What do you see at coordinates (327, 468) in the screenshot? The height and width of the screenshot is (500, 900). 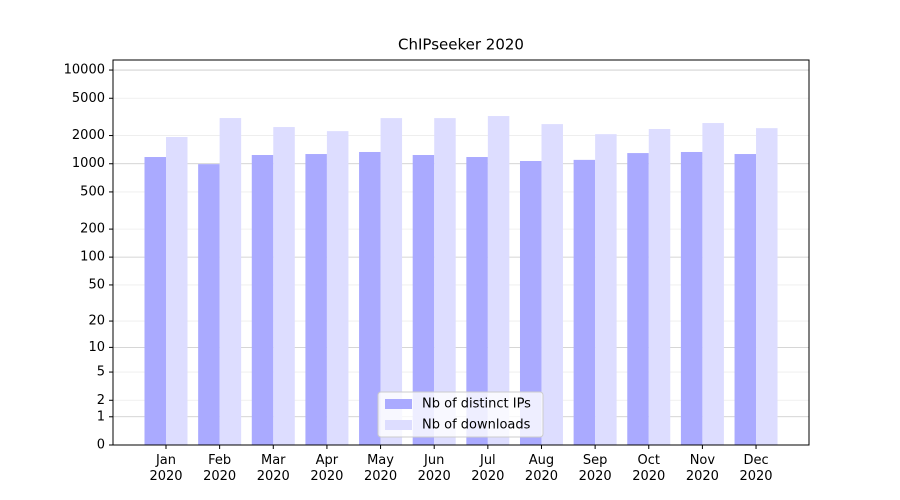 I see `x-tick-label: Apr 2020` at bounding box center [327, 468].